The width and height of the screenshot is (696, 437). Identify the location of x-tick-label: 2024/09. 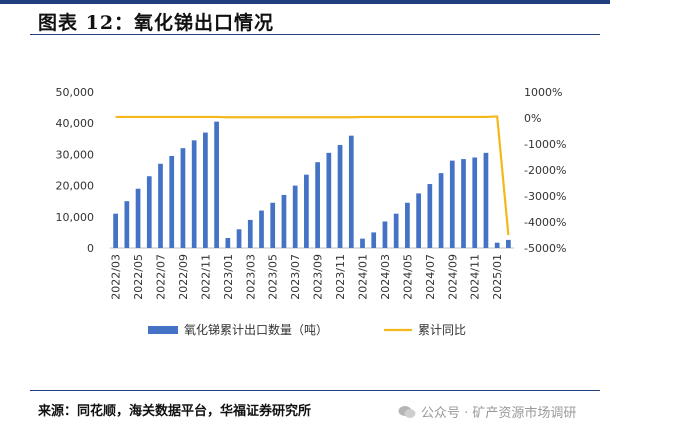
(452, 277).